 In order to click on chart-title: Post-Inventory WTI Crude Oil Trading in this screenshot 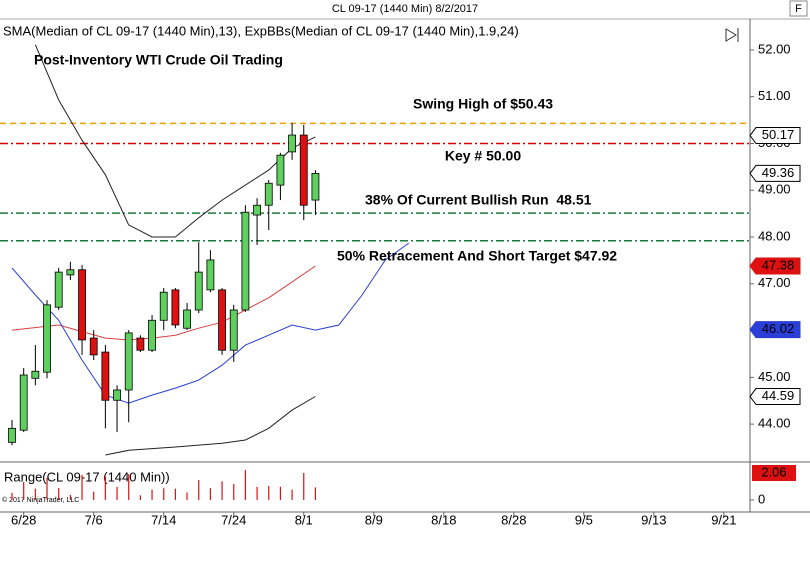, I will do `click(158, 60)`.